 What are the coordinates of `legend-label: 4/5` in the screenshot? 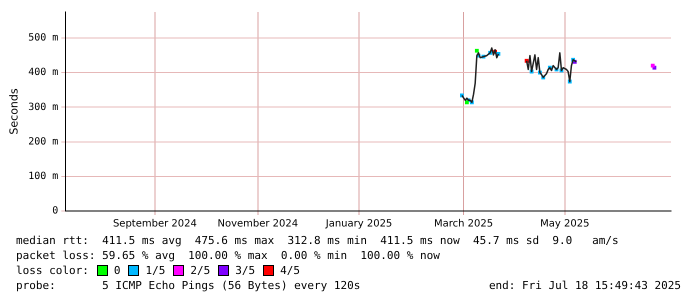 It's located at (290, 270).